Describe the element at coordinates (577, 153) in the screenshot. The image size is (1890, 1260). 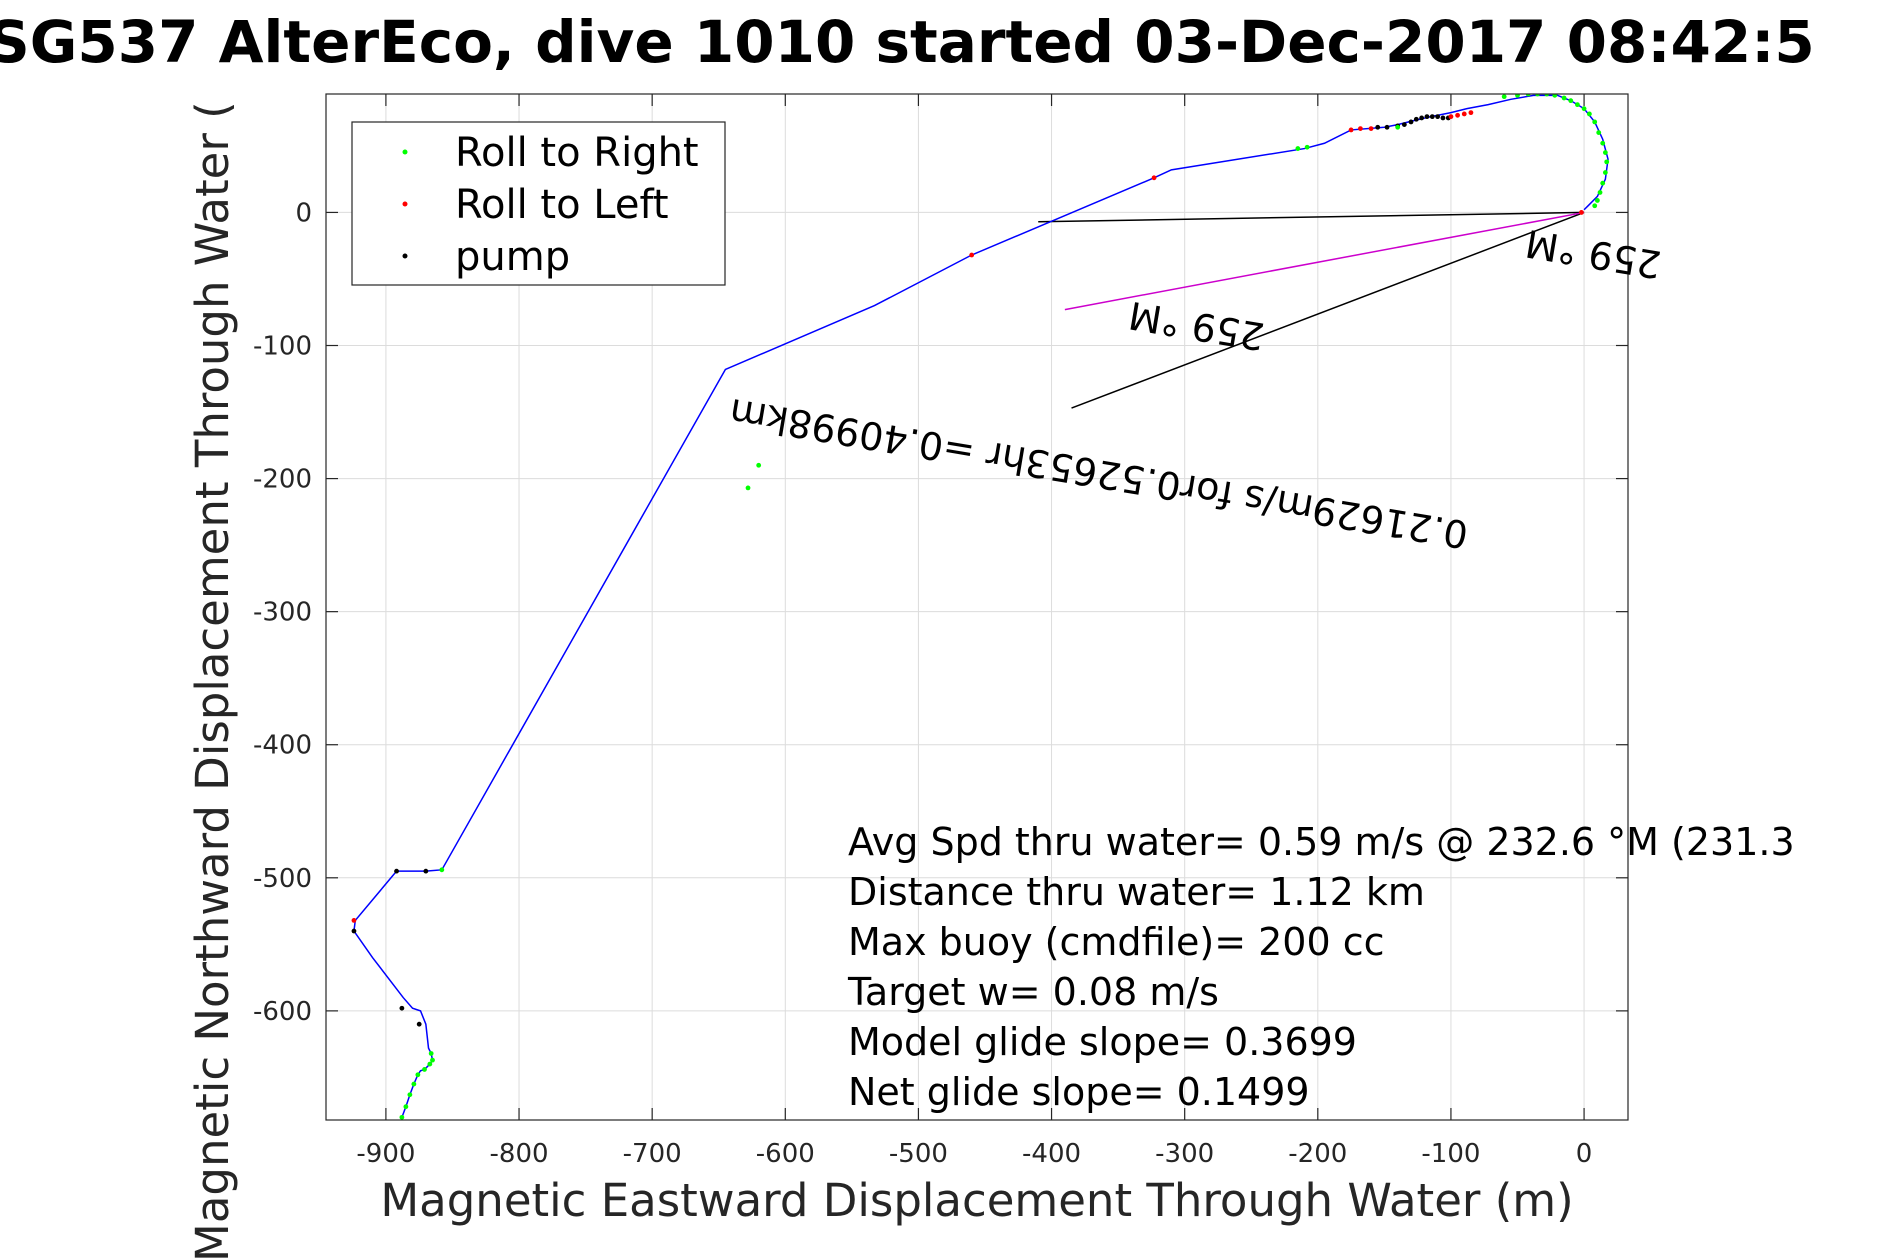
I see `legend-label-roll-right: Roll to Right` at that location.